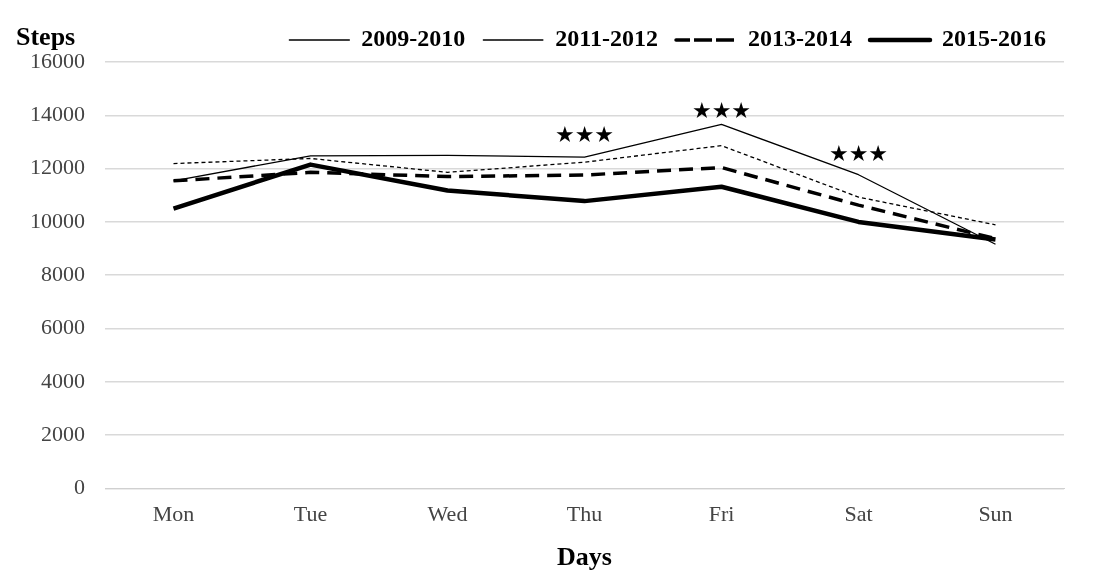 The height and width of the screenshot is (574, 1094). Describe the element at coordinates (63, 273) in the screenshot. I see `y-tick-label: 8000` at that location.